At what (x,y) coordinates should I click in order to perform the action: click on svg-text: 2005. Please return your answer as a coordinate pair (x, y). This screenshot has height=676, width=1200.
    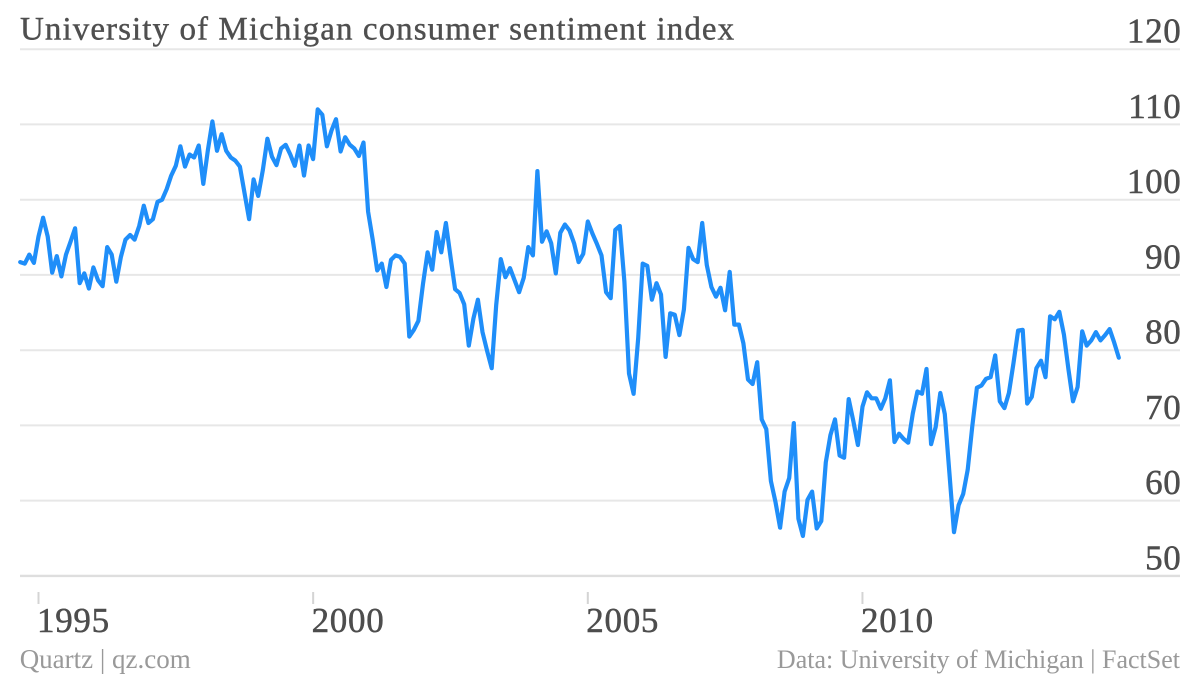
    Looking at the image, I should click on (622, 620).